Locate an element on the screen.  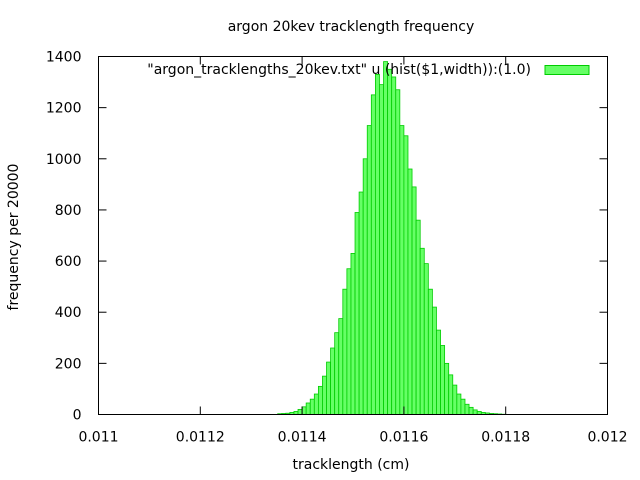
y-tick-label: 200 is located at coordinates (68, 364).